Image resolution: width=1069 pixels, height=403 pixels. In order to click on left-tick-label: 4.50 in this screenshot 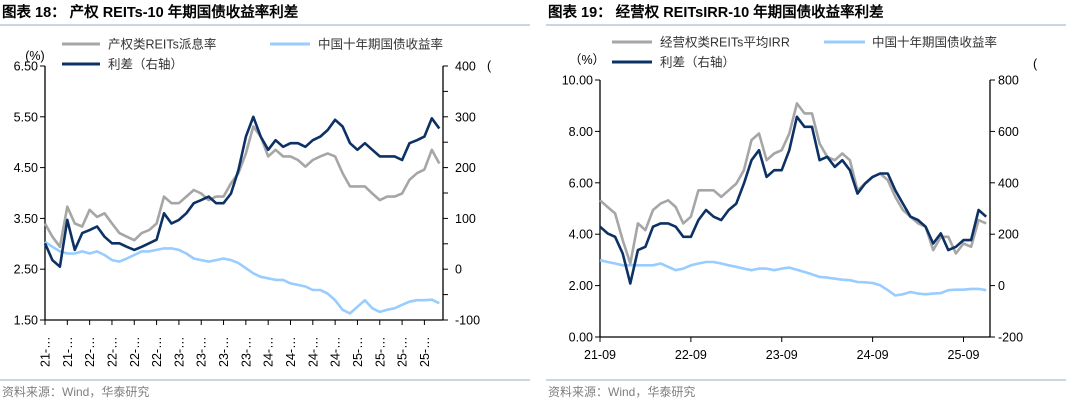, I will do `click(26, 168)`.